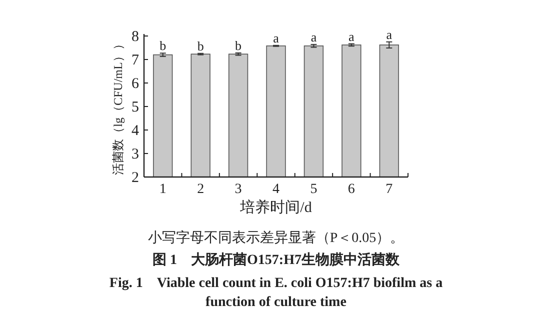 The width and height of the screenshot is (553, 327). Describe the element at coordinates (276, 260) in the screenshot. I see `text: 图 1 大肠杆菌O157:H7生物膜中活菌数` at that location.